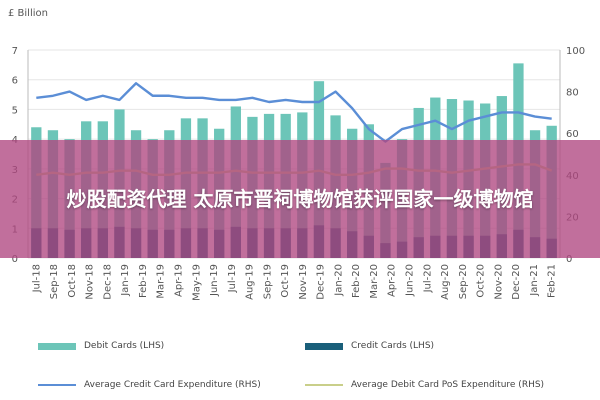  Describe the element at coordinates (569, 259) in the screenshot. I see `right-axis-tick-label: 0` at that location.